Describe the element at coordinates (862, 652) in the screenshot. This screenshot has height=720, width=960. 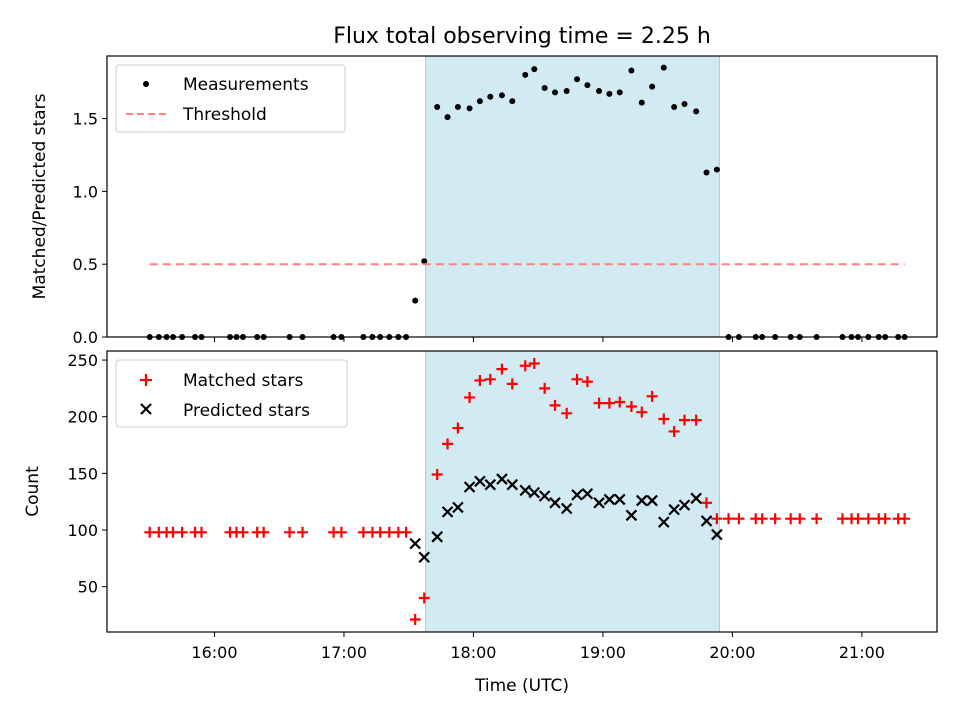
I see `x-tick-label: 21:00` at that location.